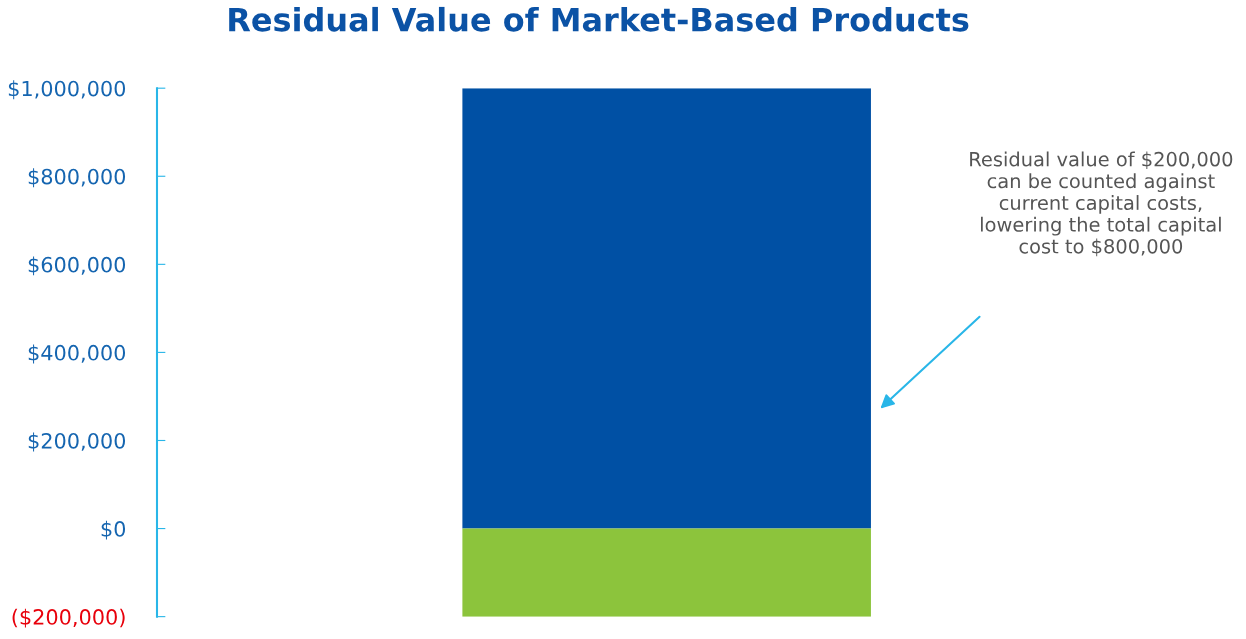  What do you see at coordinates (77, 178) in the screenshot?
I see `y-tick-label: $800,000` at bounding box center [77, 178].